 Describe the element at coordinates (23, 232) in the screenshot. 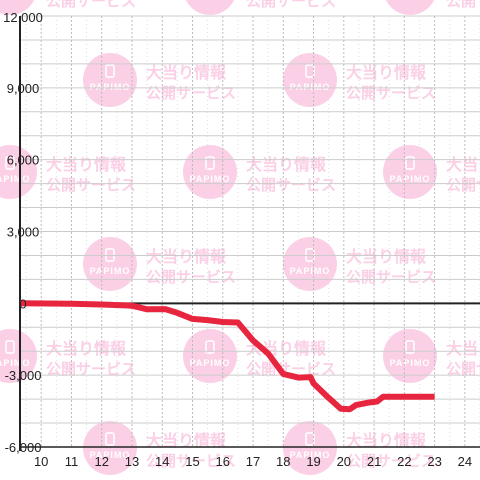

I see `y-tick-label: 3,000` at that location.